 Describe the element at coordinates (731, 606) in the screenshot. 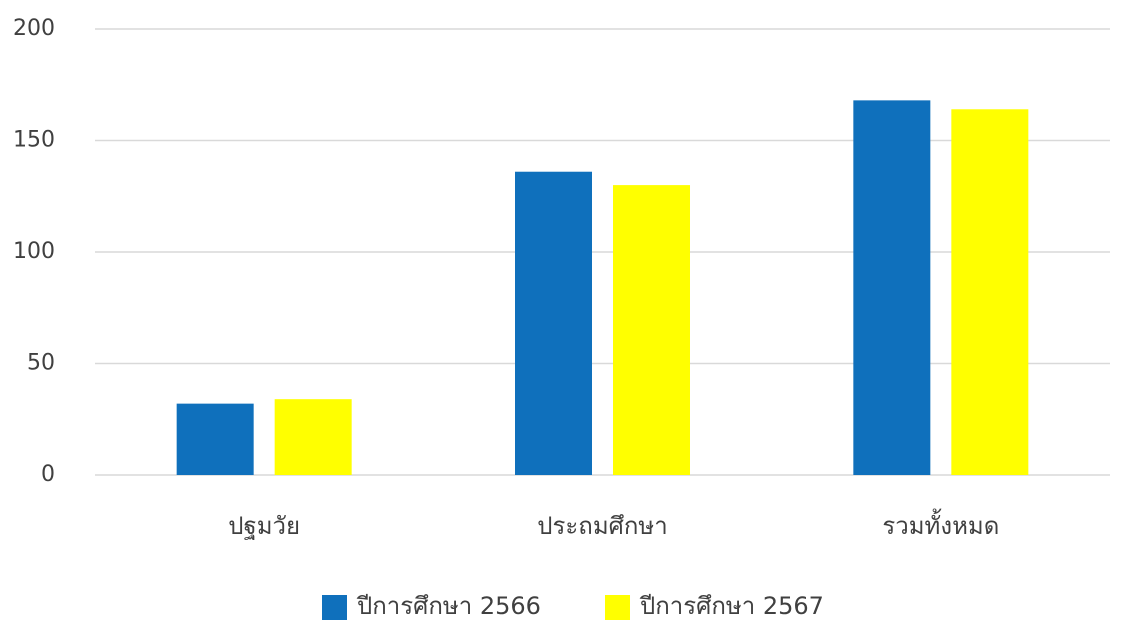

I see `legend-label: ปีการศึกษา 2567` at that location.